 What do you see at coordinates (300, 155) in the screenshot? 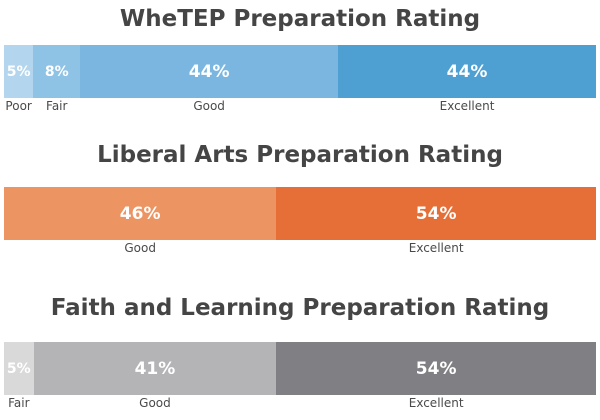
I see `chart-title: Liberal Arts Preparation Rating` at bounding box center [300, 155].